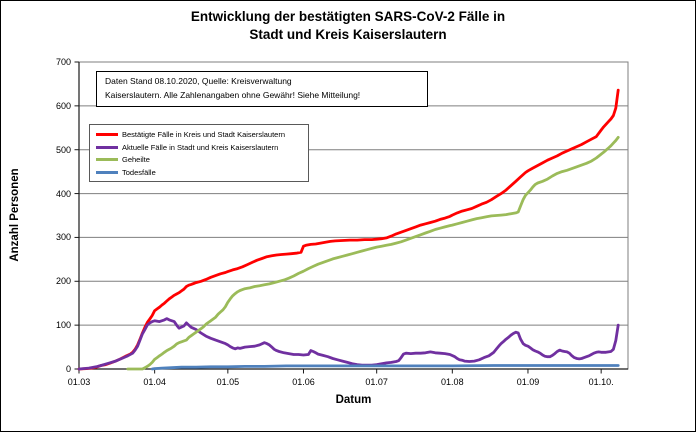 The height and width of the screenshot is (432, 696). Describe the element at coordinates (63, 325) in the screenshot. I see `y-tick-label-100: 100` at that location.